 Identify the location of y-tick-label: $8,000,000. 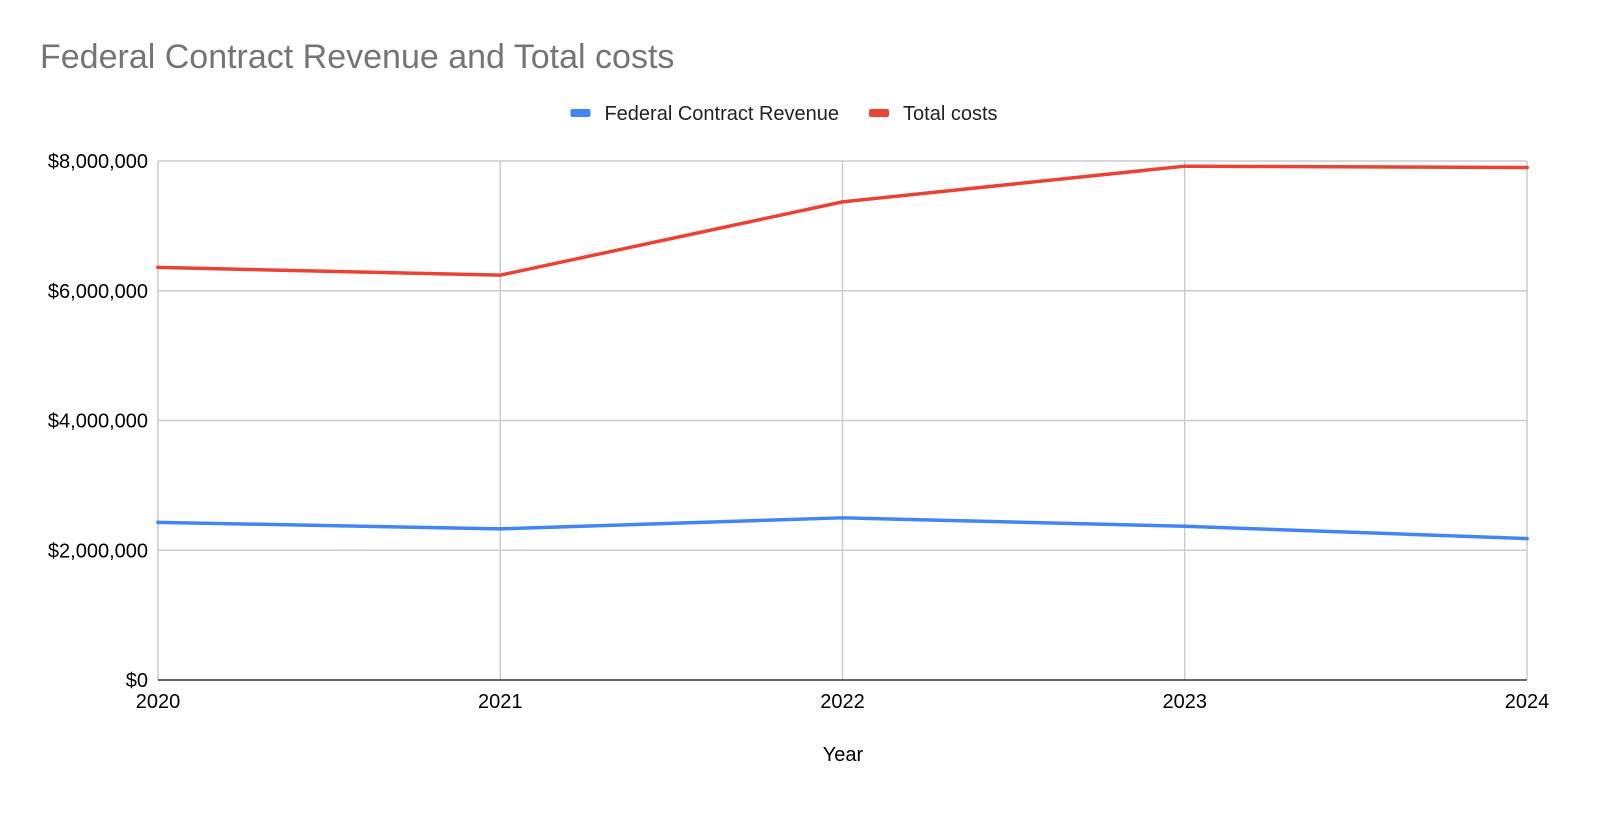
(98, 162).